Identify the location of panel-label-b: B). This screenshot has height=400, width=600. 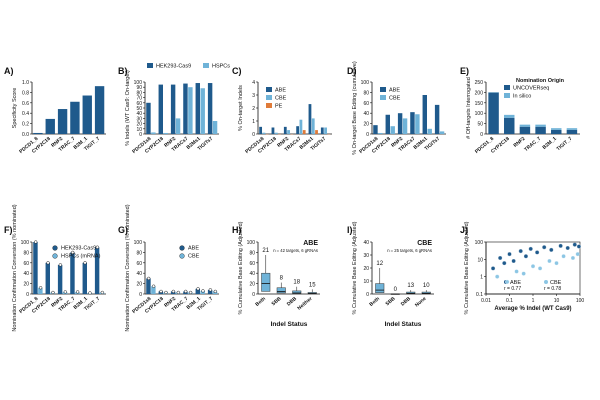
(123, 71).